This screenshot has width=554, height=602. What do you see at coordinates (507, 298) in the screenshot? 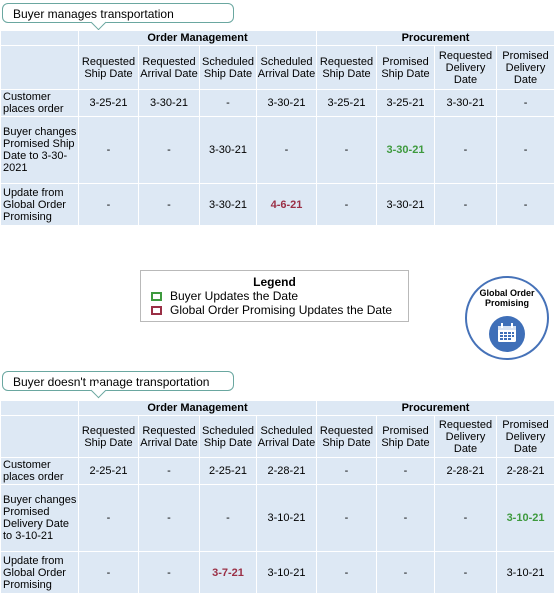
I see `badge-label: Global Order Promising` at bounding box center [507, 298].